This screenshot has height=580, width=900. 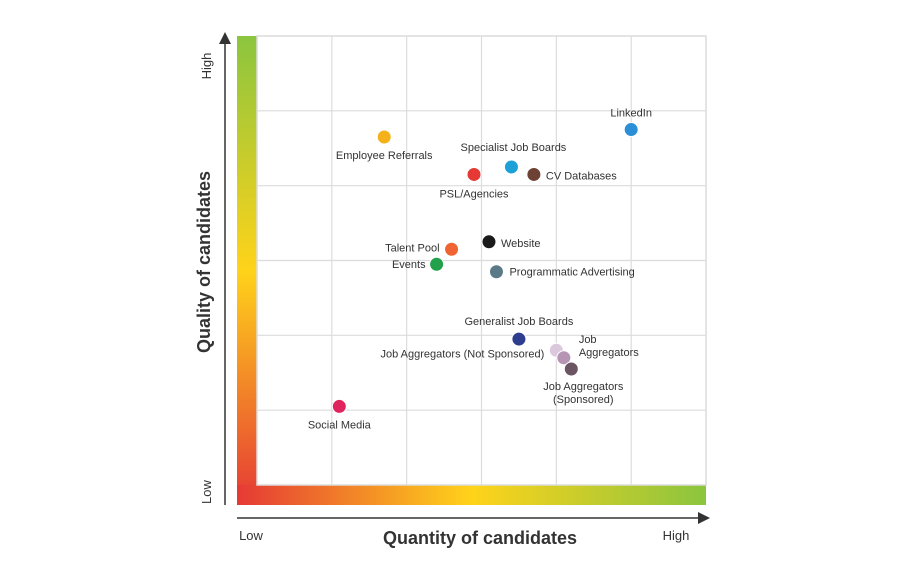 I want to click on label-line: Job Aggregators (Not Sponsored), so click(x=462, y=354).